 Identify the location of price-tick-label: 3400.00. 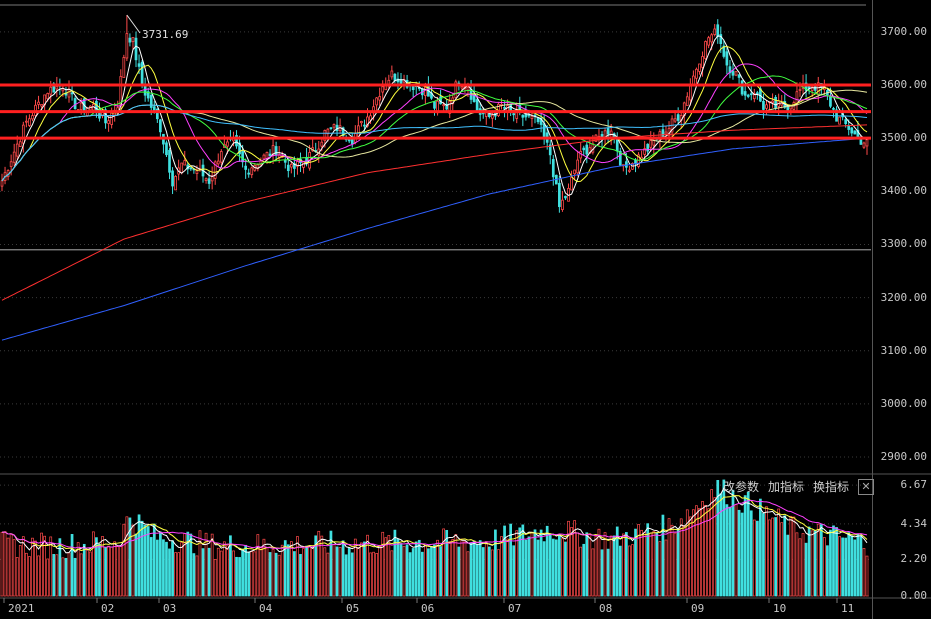
(903, 191).